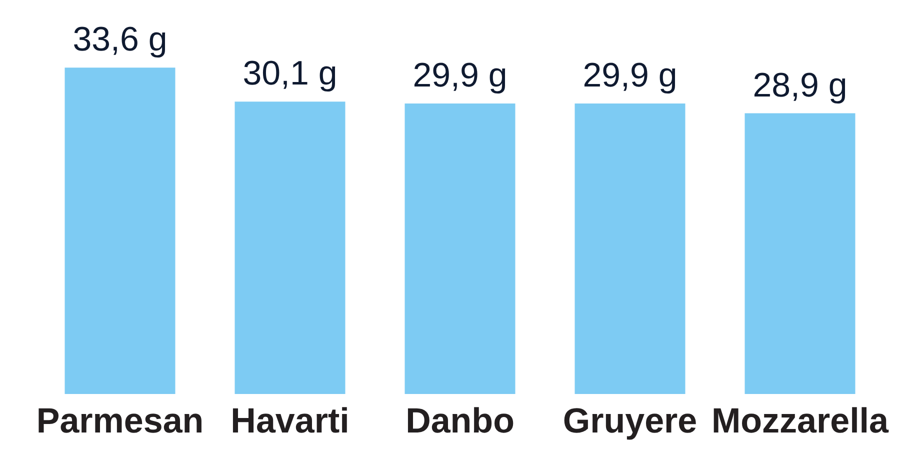 The height and width of the screenshot is (455, 921). Describe the element at coordinates (801, 421) in the screenshot. I see `x-tick-label: Mozzarella` at that location.